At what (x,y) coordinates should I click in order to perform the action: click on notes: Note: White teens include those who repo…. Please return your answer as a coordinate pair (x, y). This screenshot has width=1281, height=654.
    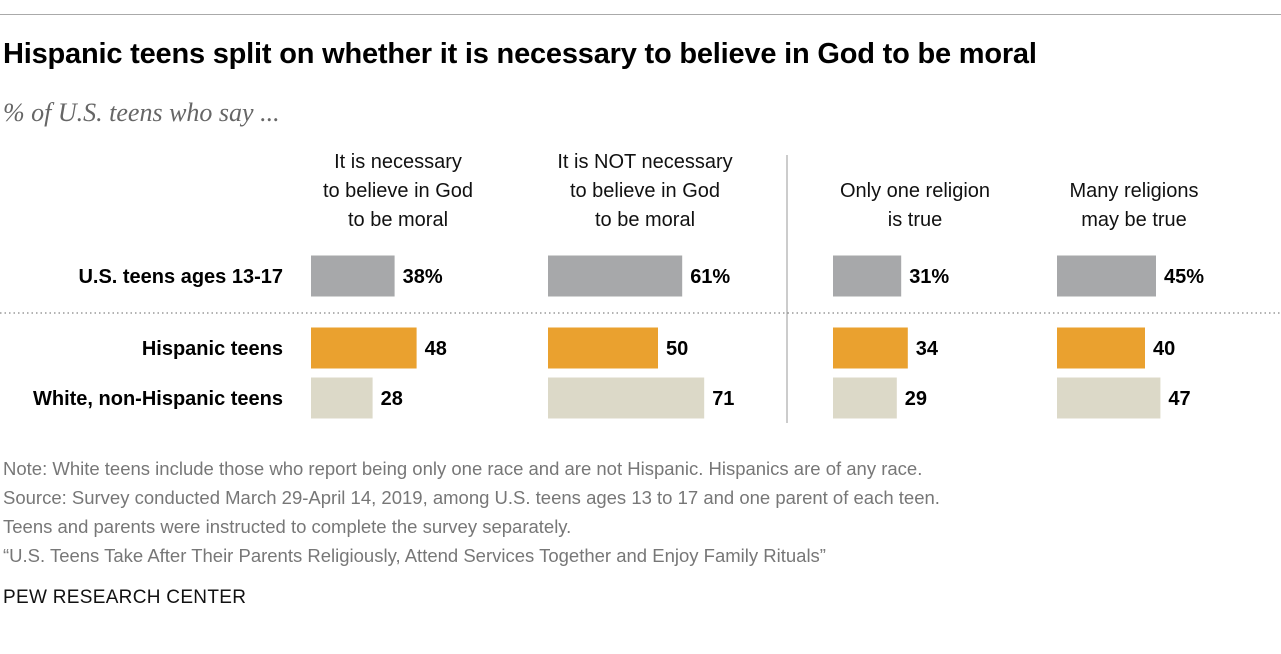
    Looking at the image, I should click on (471, 512).